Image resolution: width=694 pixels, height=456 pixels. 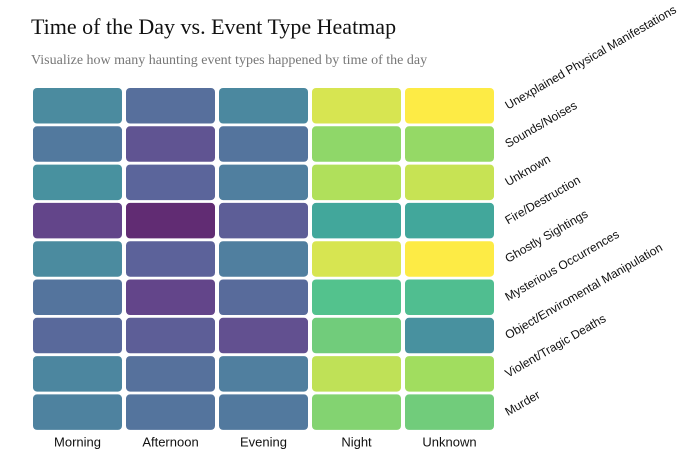 What do you see at coordinates (562, 265) in the screenshot?
I see `y-tick-label: Mysterious Occurrences` at bounding box center [562, 265].